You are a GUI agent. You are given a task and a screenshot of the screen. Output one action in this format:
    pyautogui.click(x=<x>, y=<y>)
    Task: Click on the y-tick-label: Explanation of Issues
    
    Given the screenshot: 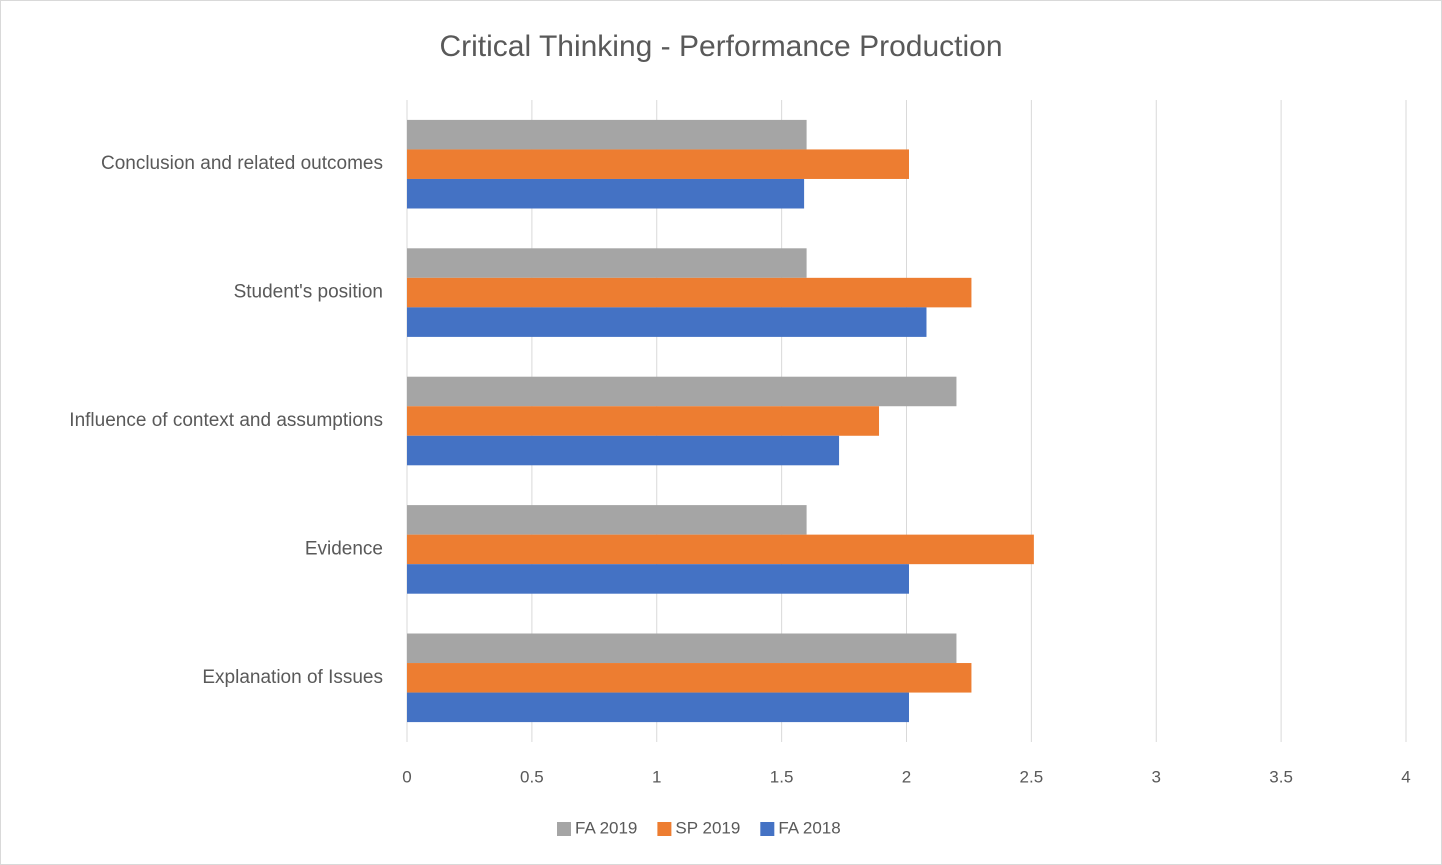 What is the action you would take?
    pyautogui.click(x=292, y=677)
    